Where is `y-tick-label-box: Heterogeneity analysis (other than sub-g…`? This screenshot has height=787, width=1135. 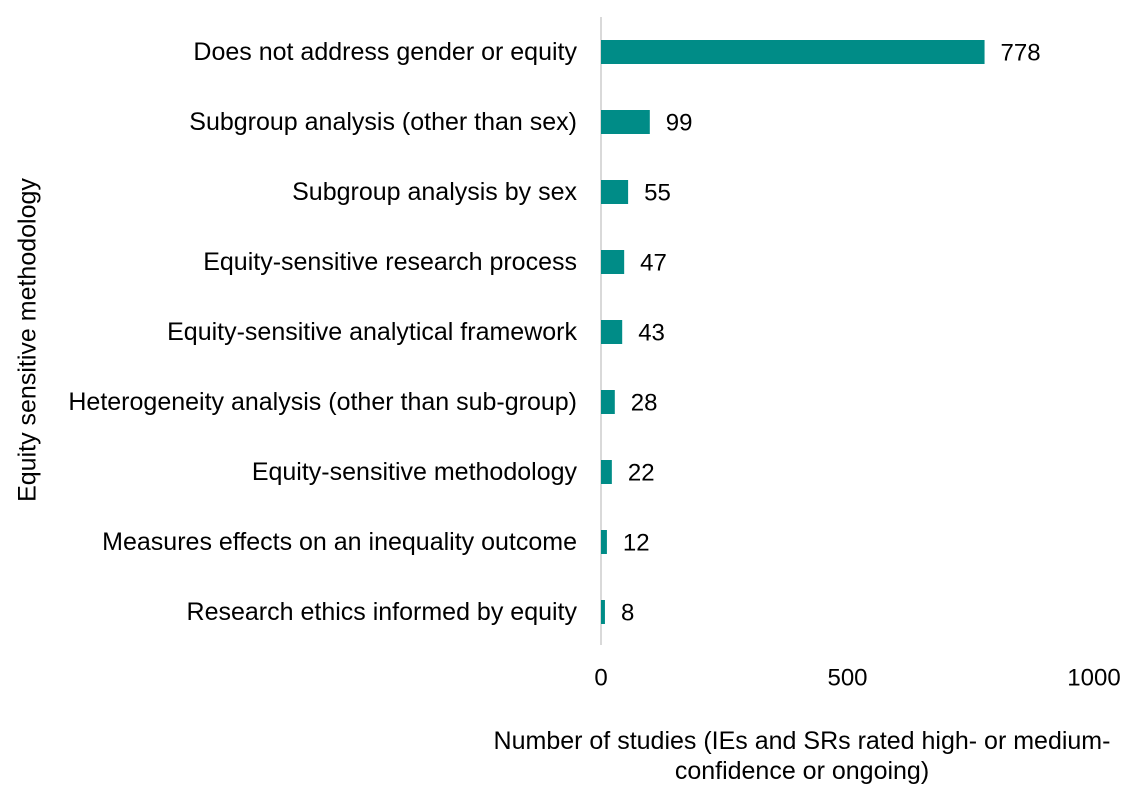 y-tick-label-box: Heterogeneity analysis (other than sub-g… is located at coordinates (307, 402).